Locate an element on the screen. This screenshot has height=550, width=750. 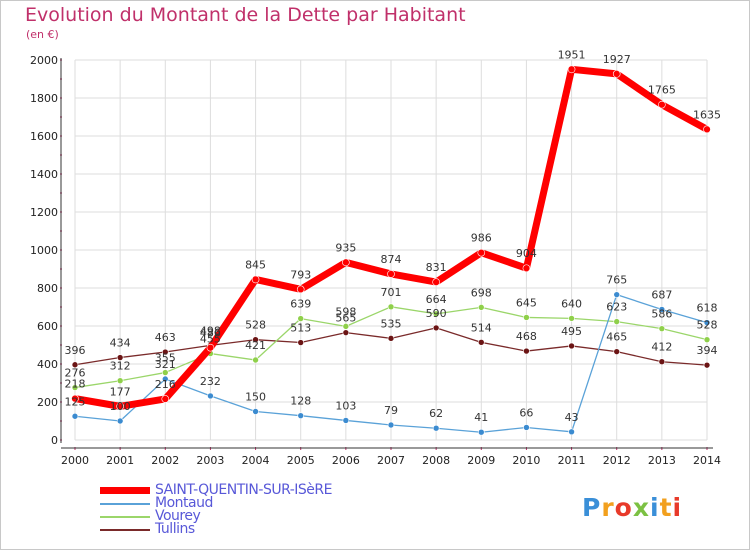
data-label-saint-quentin-sur-is-re: 935 is located at coordinates (345, 247).